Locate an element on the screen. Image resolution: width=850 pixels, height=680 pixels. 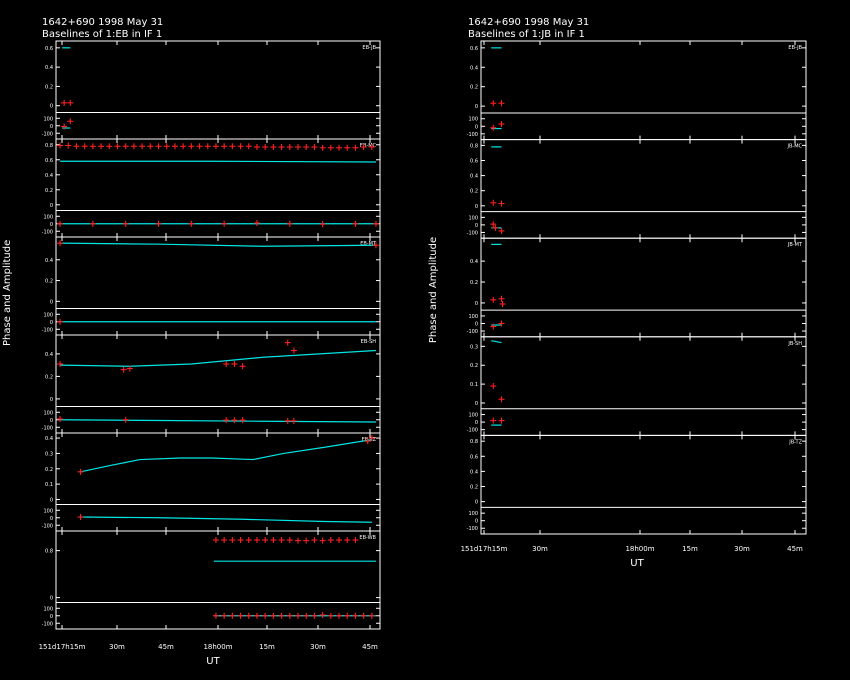
left-subtitle: Baselines of 1:EB in IF 1 is located at coordinates (102, 34).